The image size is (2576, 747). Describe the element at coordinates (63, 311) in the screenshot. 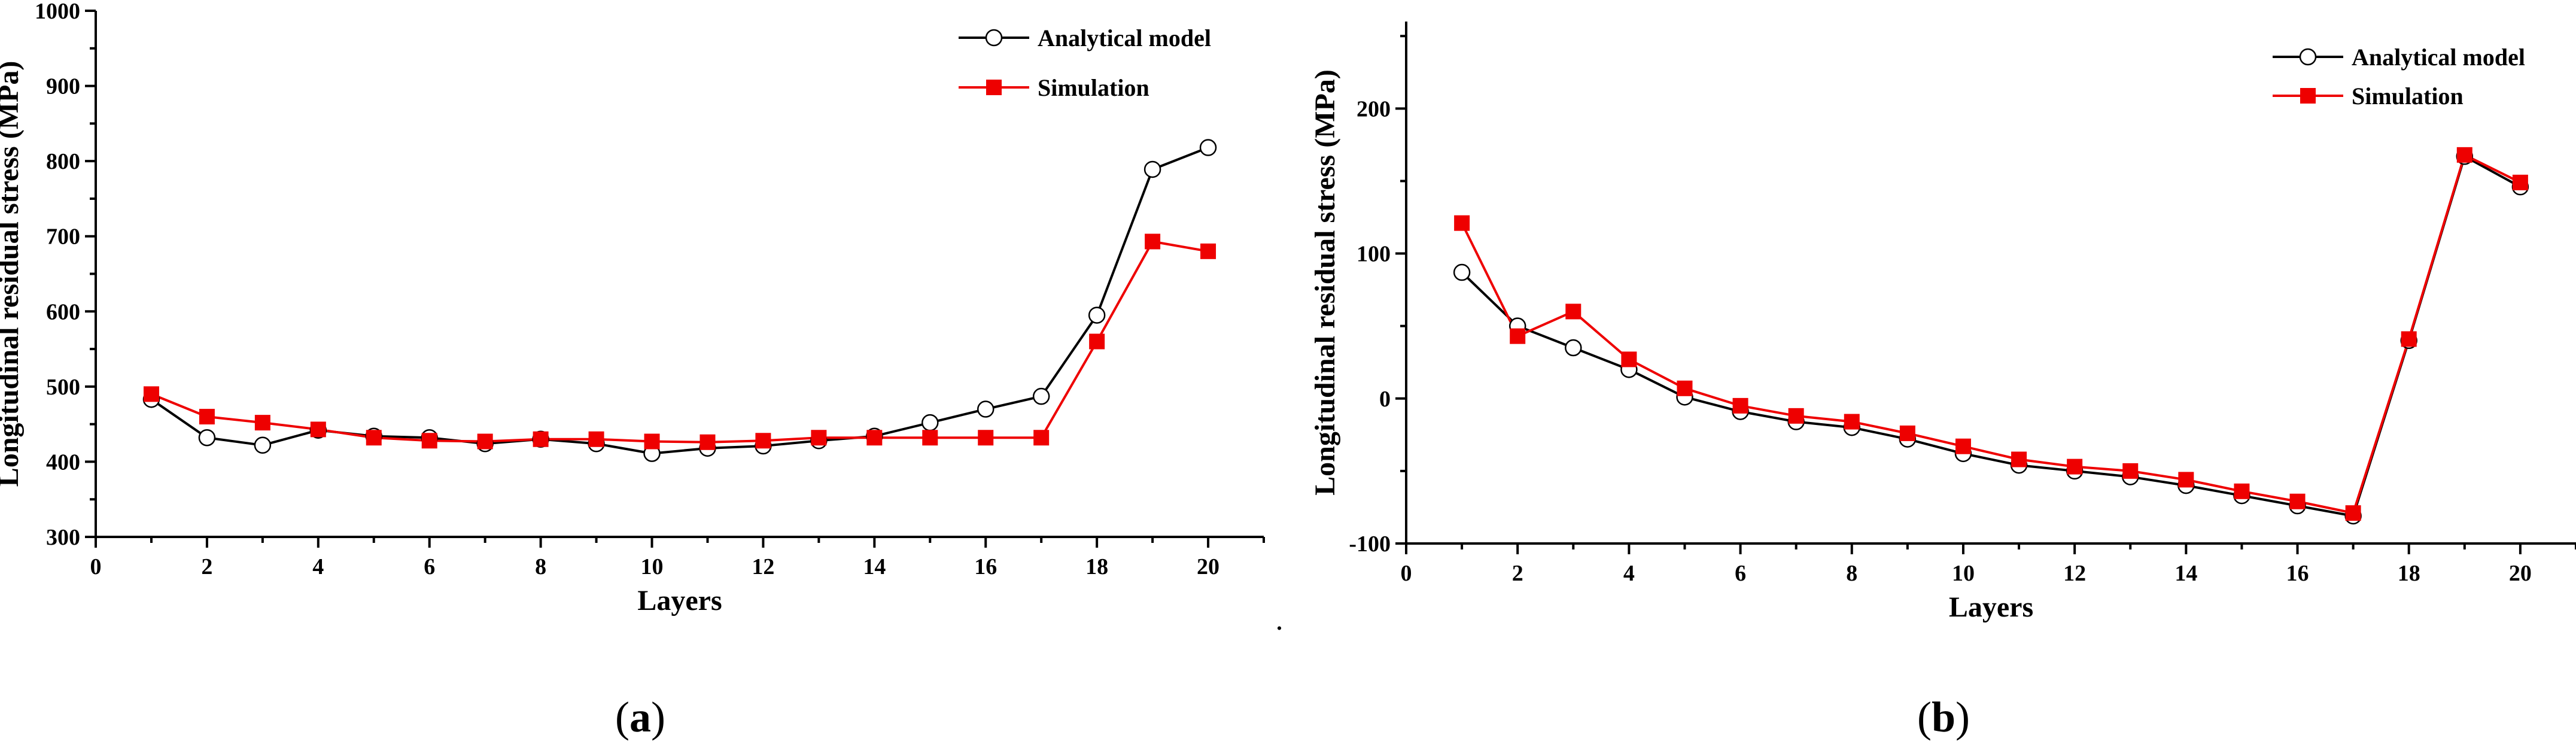

I see `y-tick-label: 600` at that location.